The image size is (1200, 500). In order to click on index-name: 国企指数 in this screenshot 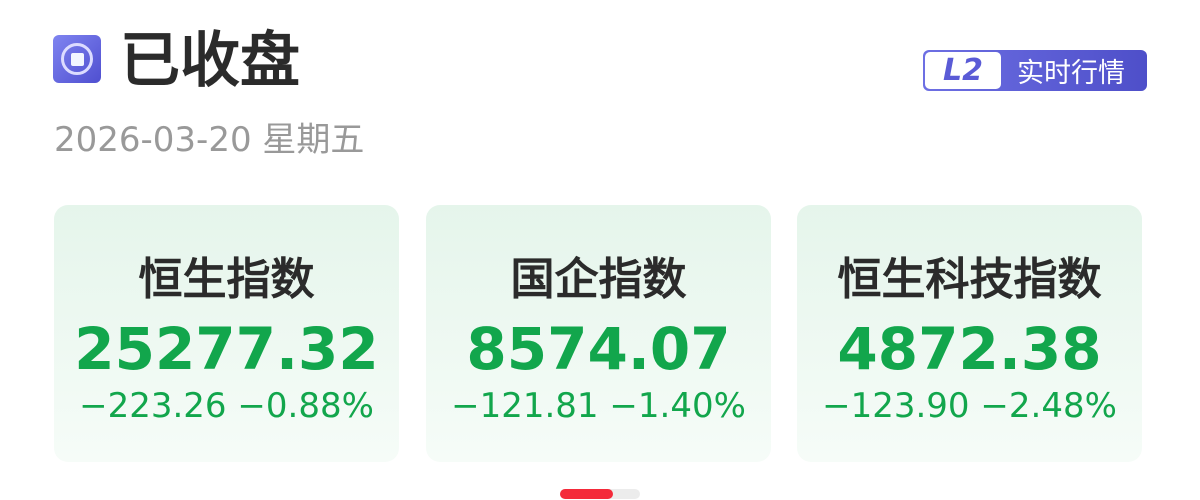, I will do `click(598, 279)`.